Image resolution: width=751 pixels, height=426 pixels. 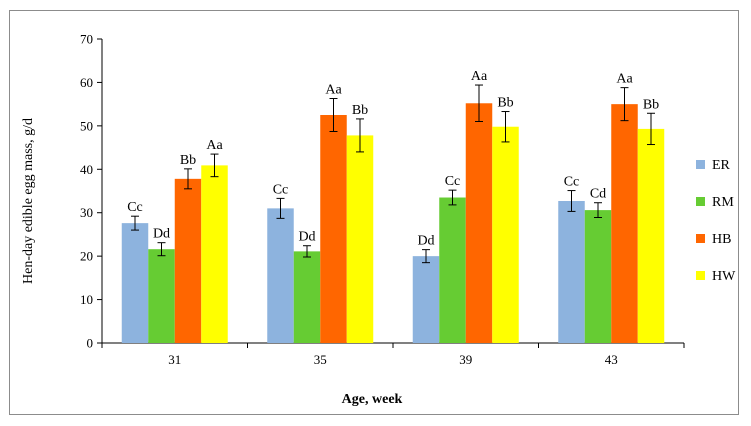 I want to click on x-tick-label: 43, so click(x=611, y=359).